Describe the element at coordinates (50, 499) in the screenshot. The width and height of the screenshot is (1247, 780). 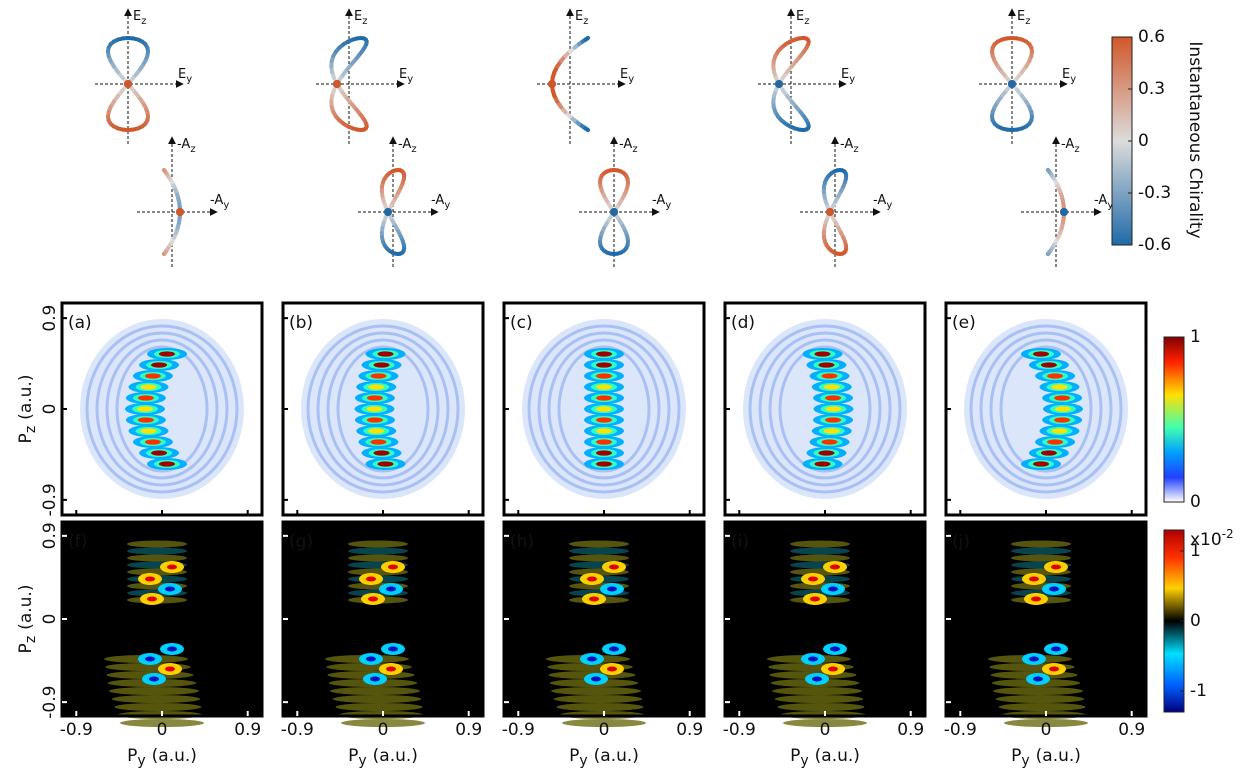
I see `y-tick-label: -0.9` at that location.